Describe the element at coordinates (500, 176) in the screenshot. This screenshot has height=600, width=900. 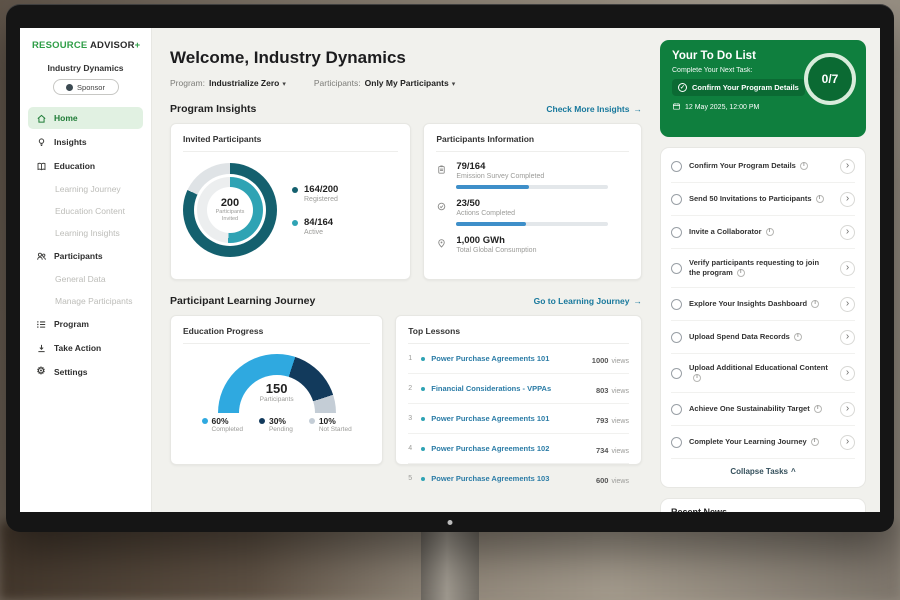
I see `stat-label: Emission Survey Completed` at that location.